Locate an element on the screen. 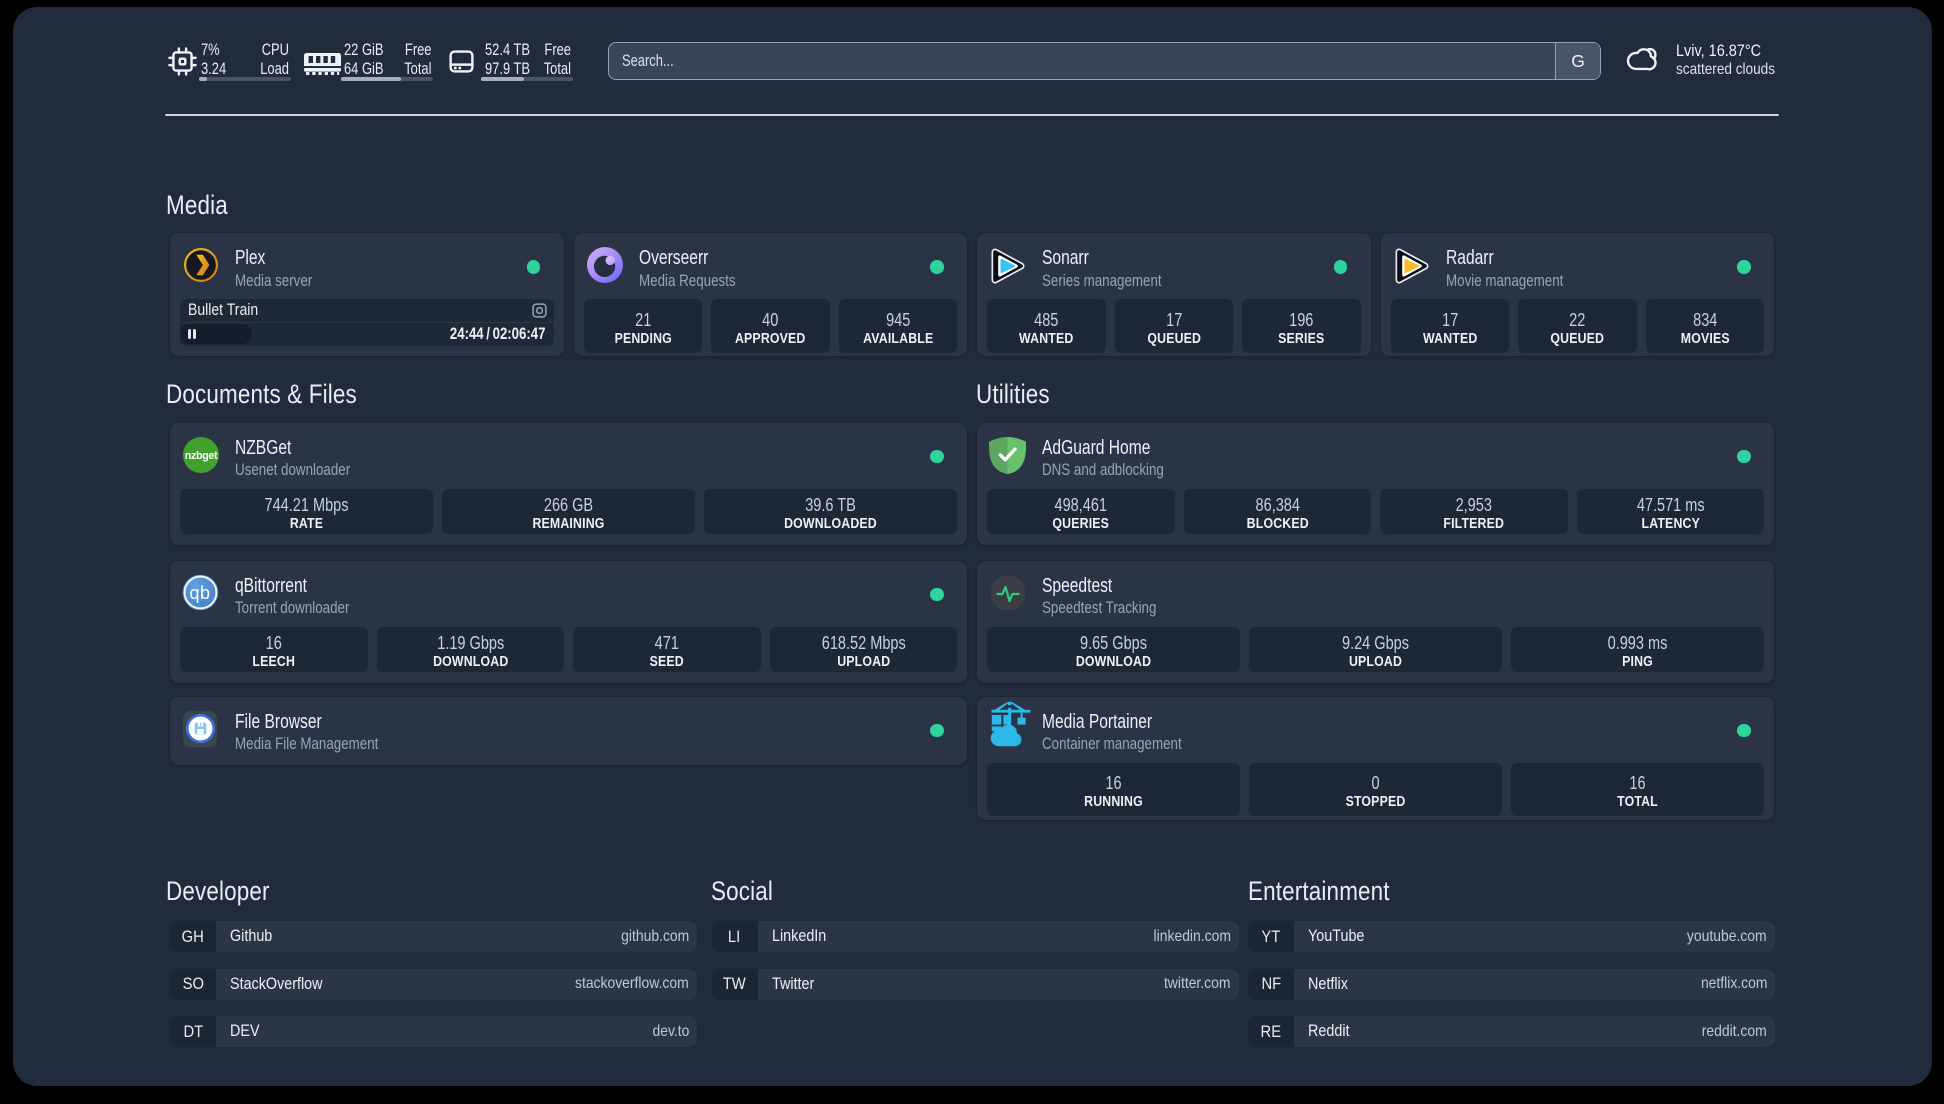  svg-text: nzbget is located at coordinates (201, 456).